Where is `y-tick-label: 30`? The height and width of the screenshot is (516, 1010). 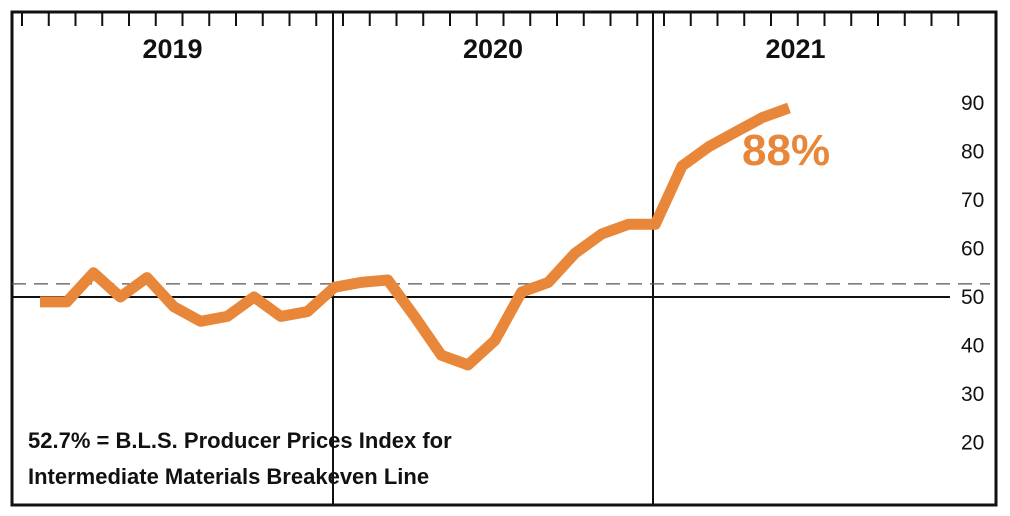
y-tick-label: 30 is located at coordinates (972, 394).